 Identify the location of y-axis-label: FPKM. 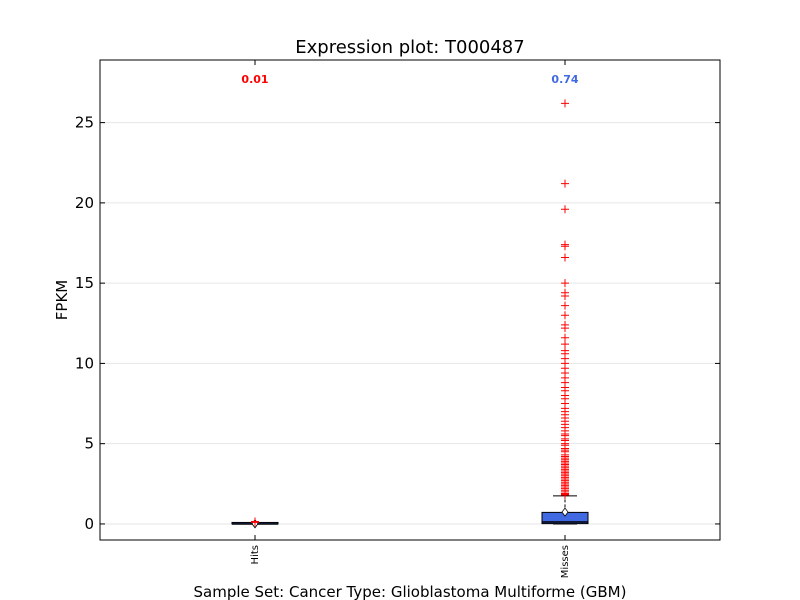
(62, 300).